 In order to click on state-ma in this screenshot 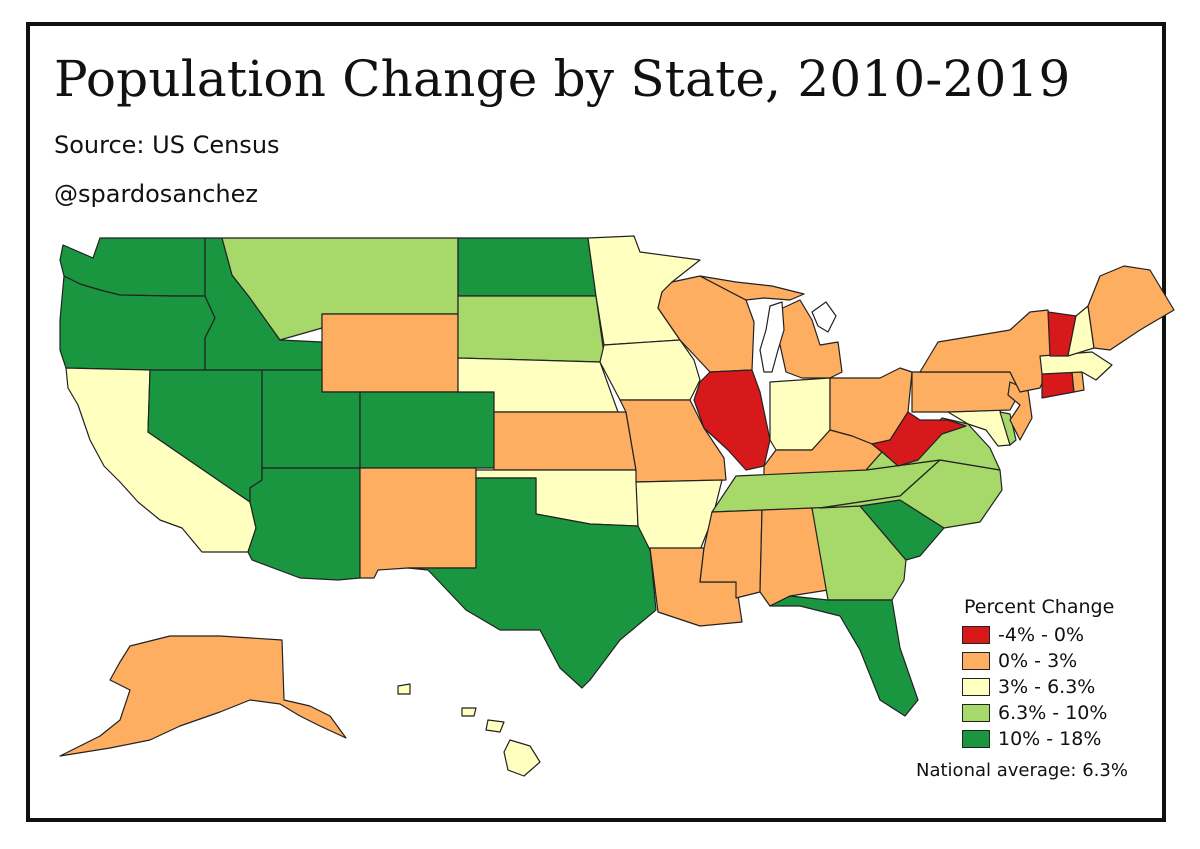, I will do `click(1076, 366)`.